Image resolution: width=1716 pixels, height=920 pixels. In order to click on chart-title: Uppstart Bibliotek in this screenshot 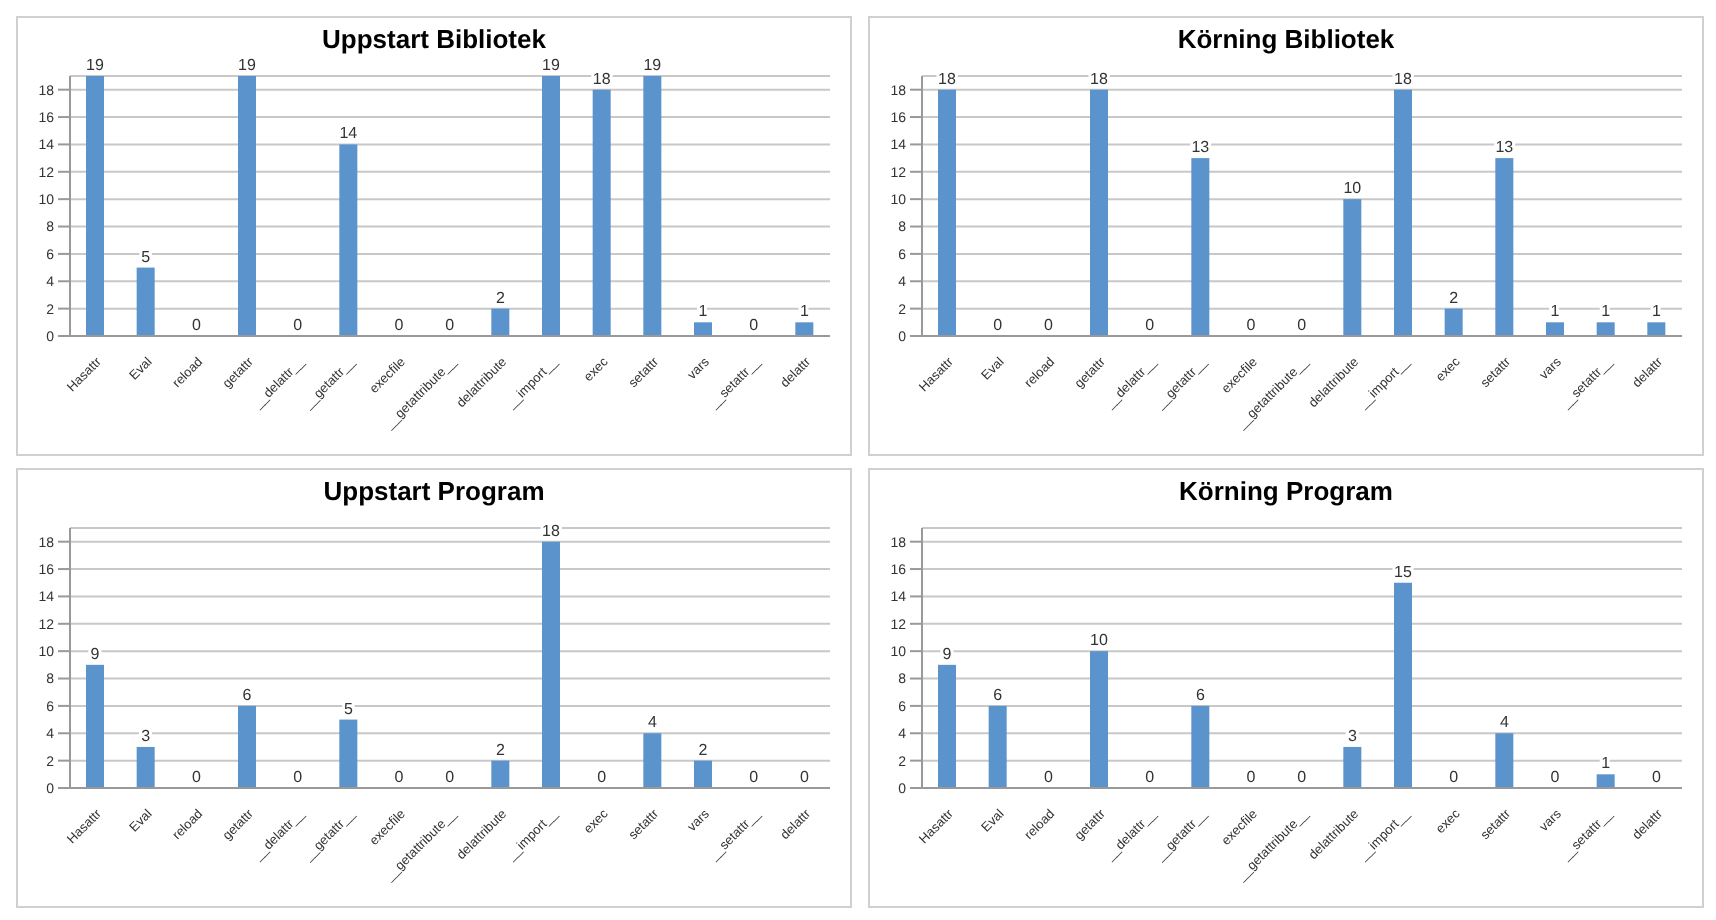, I will do `click(434, 39)`.